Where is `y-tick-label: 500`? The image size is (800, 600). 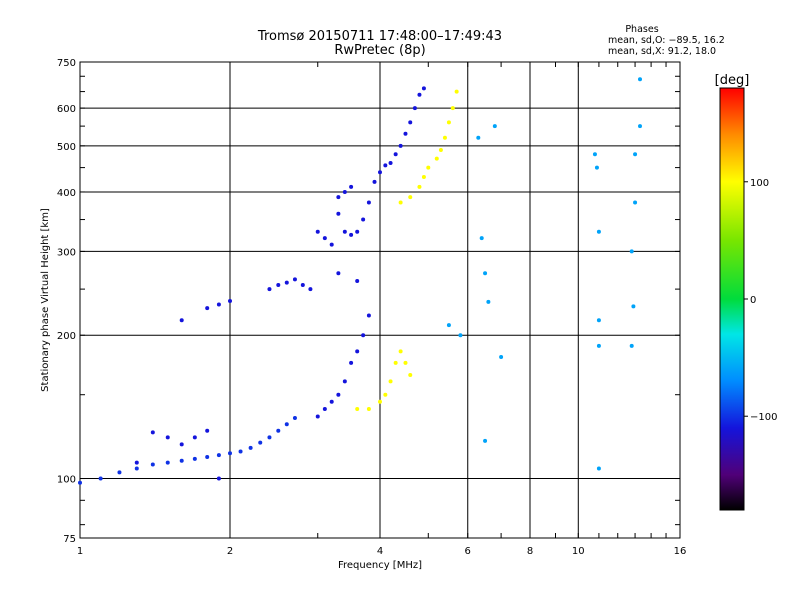
y-tick-label: 500 is located at coordinates (66, 147).